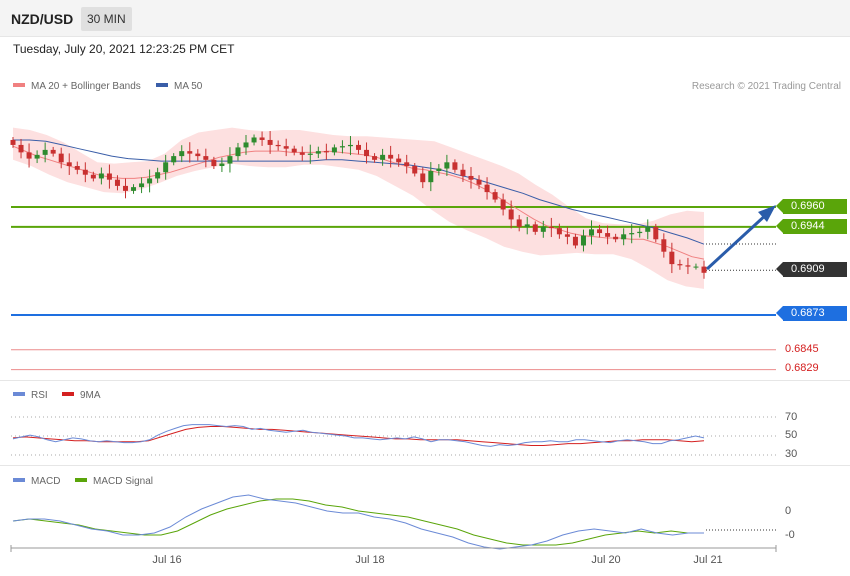 The height and width of the screenshot is (576, 850). What do you see at coordinates (791, 435) in the screenshot?
I see `rsi-tick-50: 50` at bounding box center [791, 435].